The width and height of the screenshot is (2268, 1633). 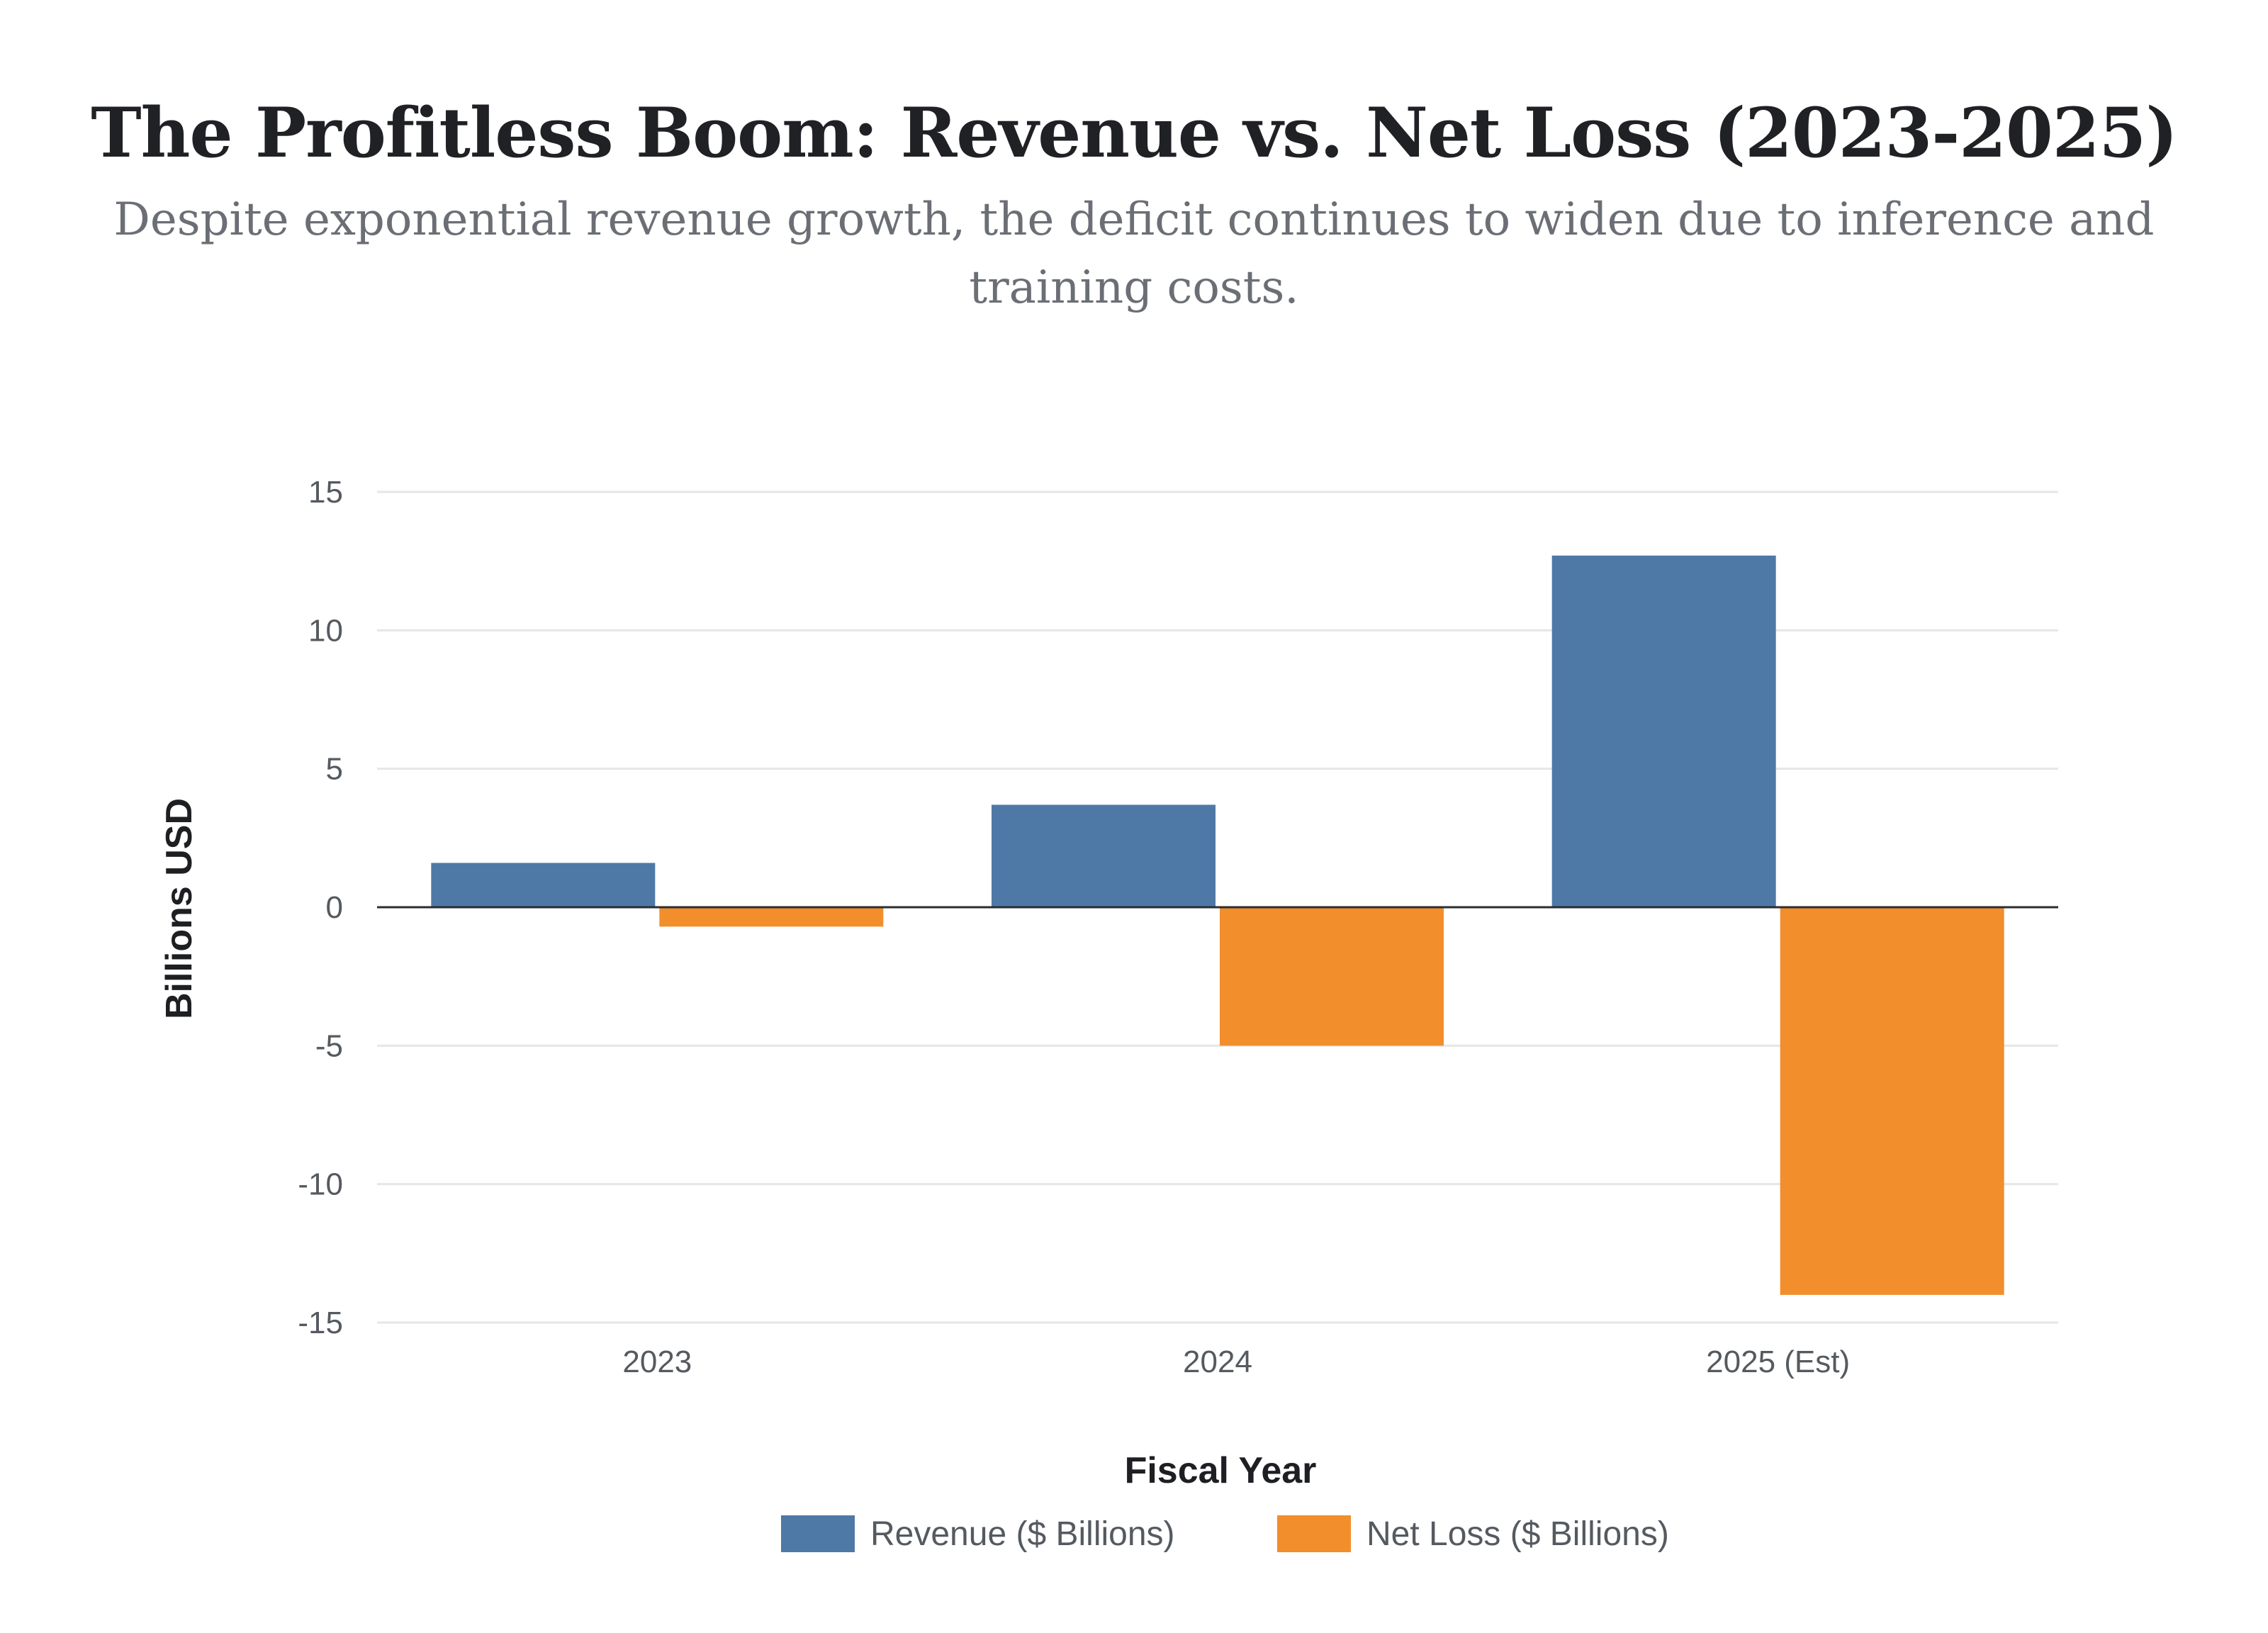 I want to click on legend-swatch-revenue, so click(x=818, y=1533).